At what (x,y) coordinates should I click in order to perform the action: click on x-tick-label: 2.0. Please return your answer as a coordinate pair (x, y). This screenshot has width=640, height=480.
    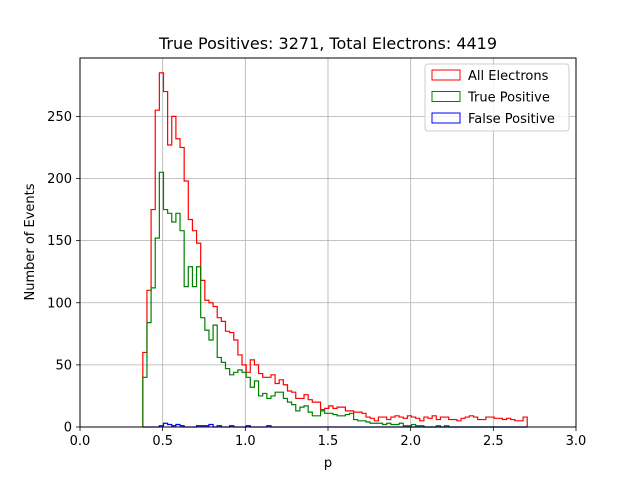
    Looking at the image, I should click on (410, 441).